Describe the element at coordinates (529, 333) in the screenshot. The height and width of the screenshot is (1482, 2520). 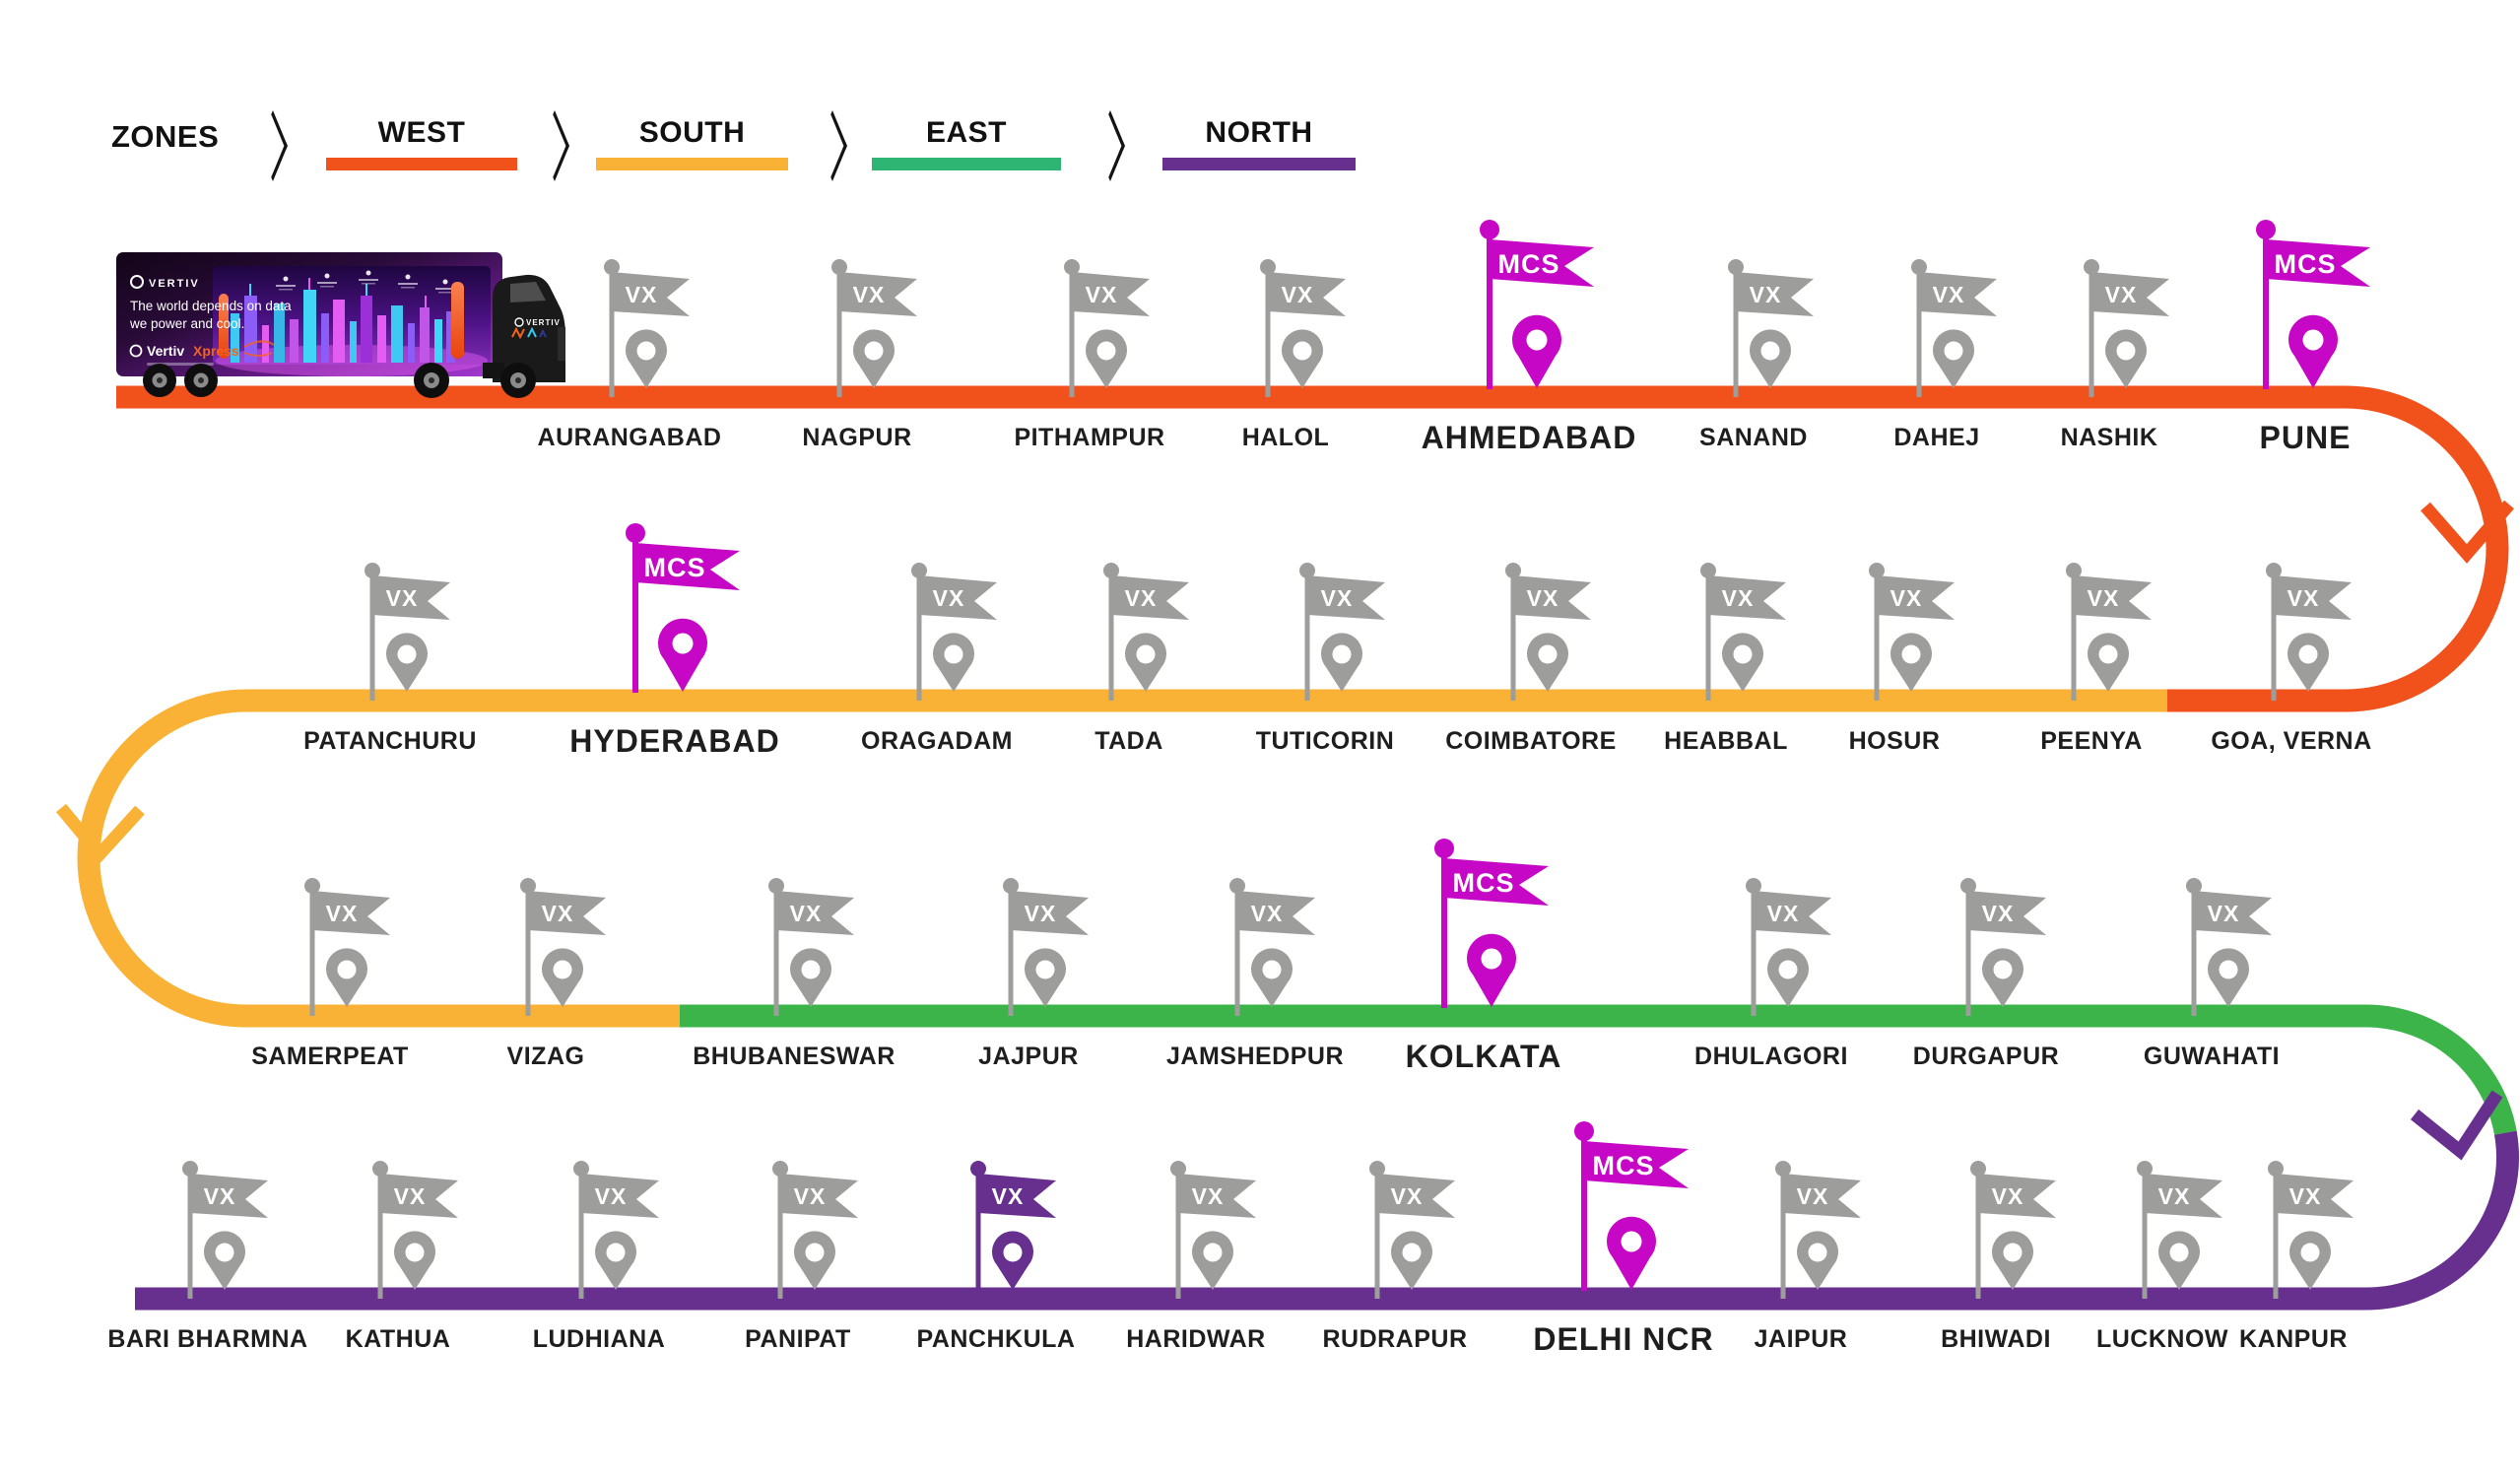
I see `cab-wave-graphic` at that location.